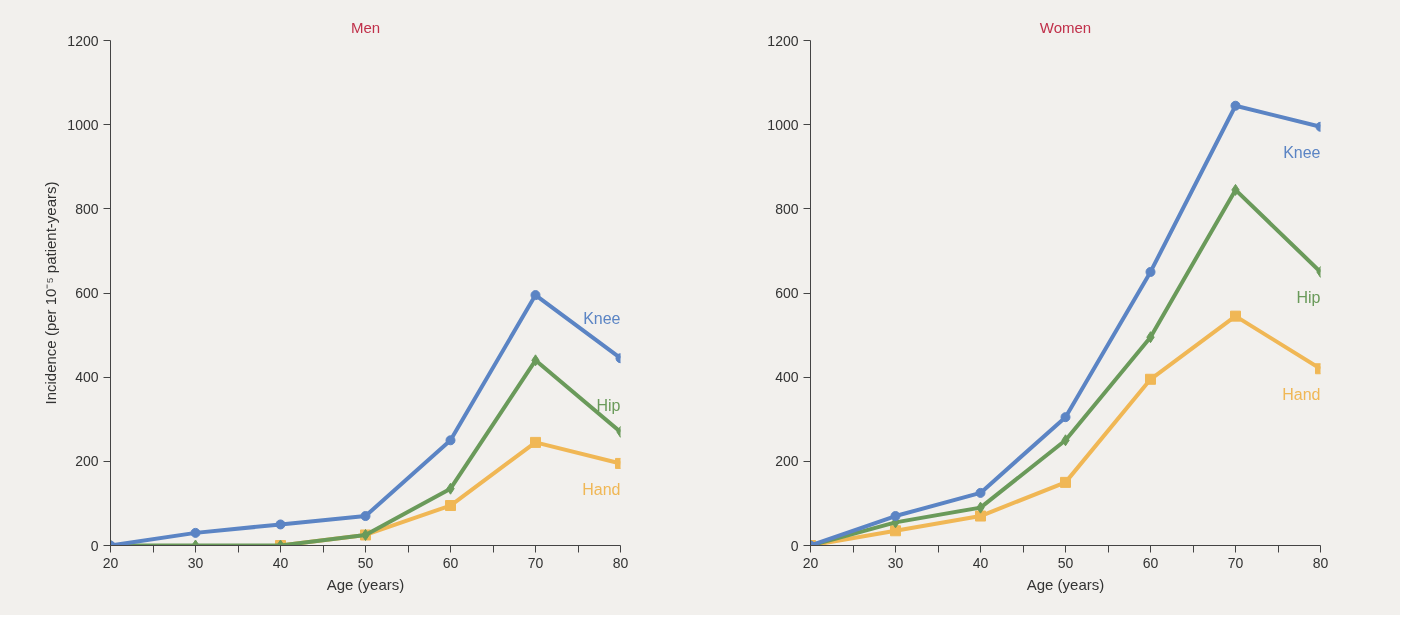 This screenshot has width=1420, height=635. I want to click on y-axis-title: Incidence (per 10⁻⁵ patient-years), so click(51, 293).